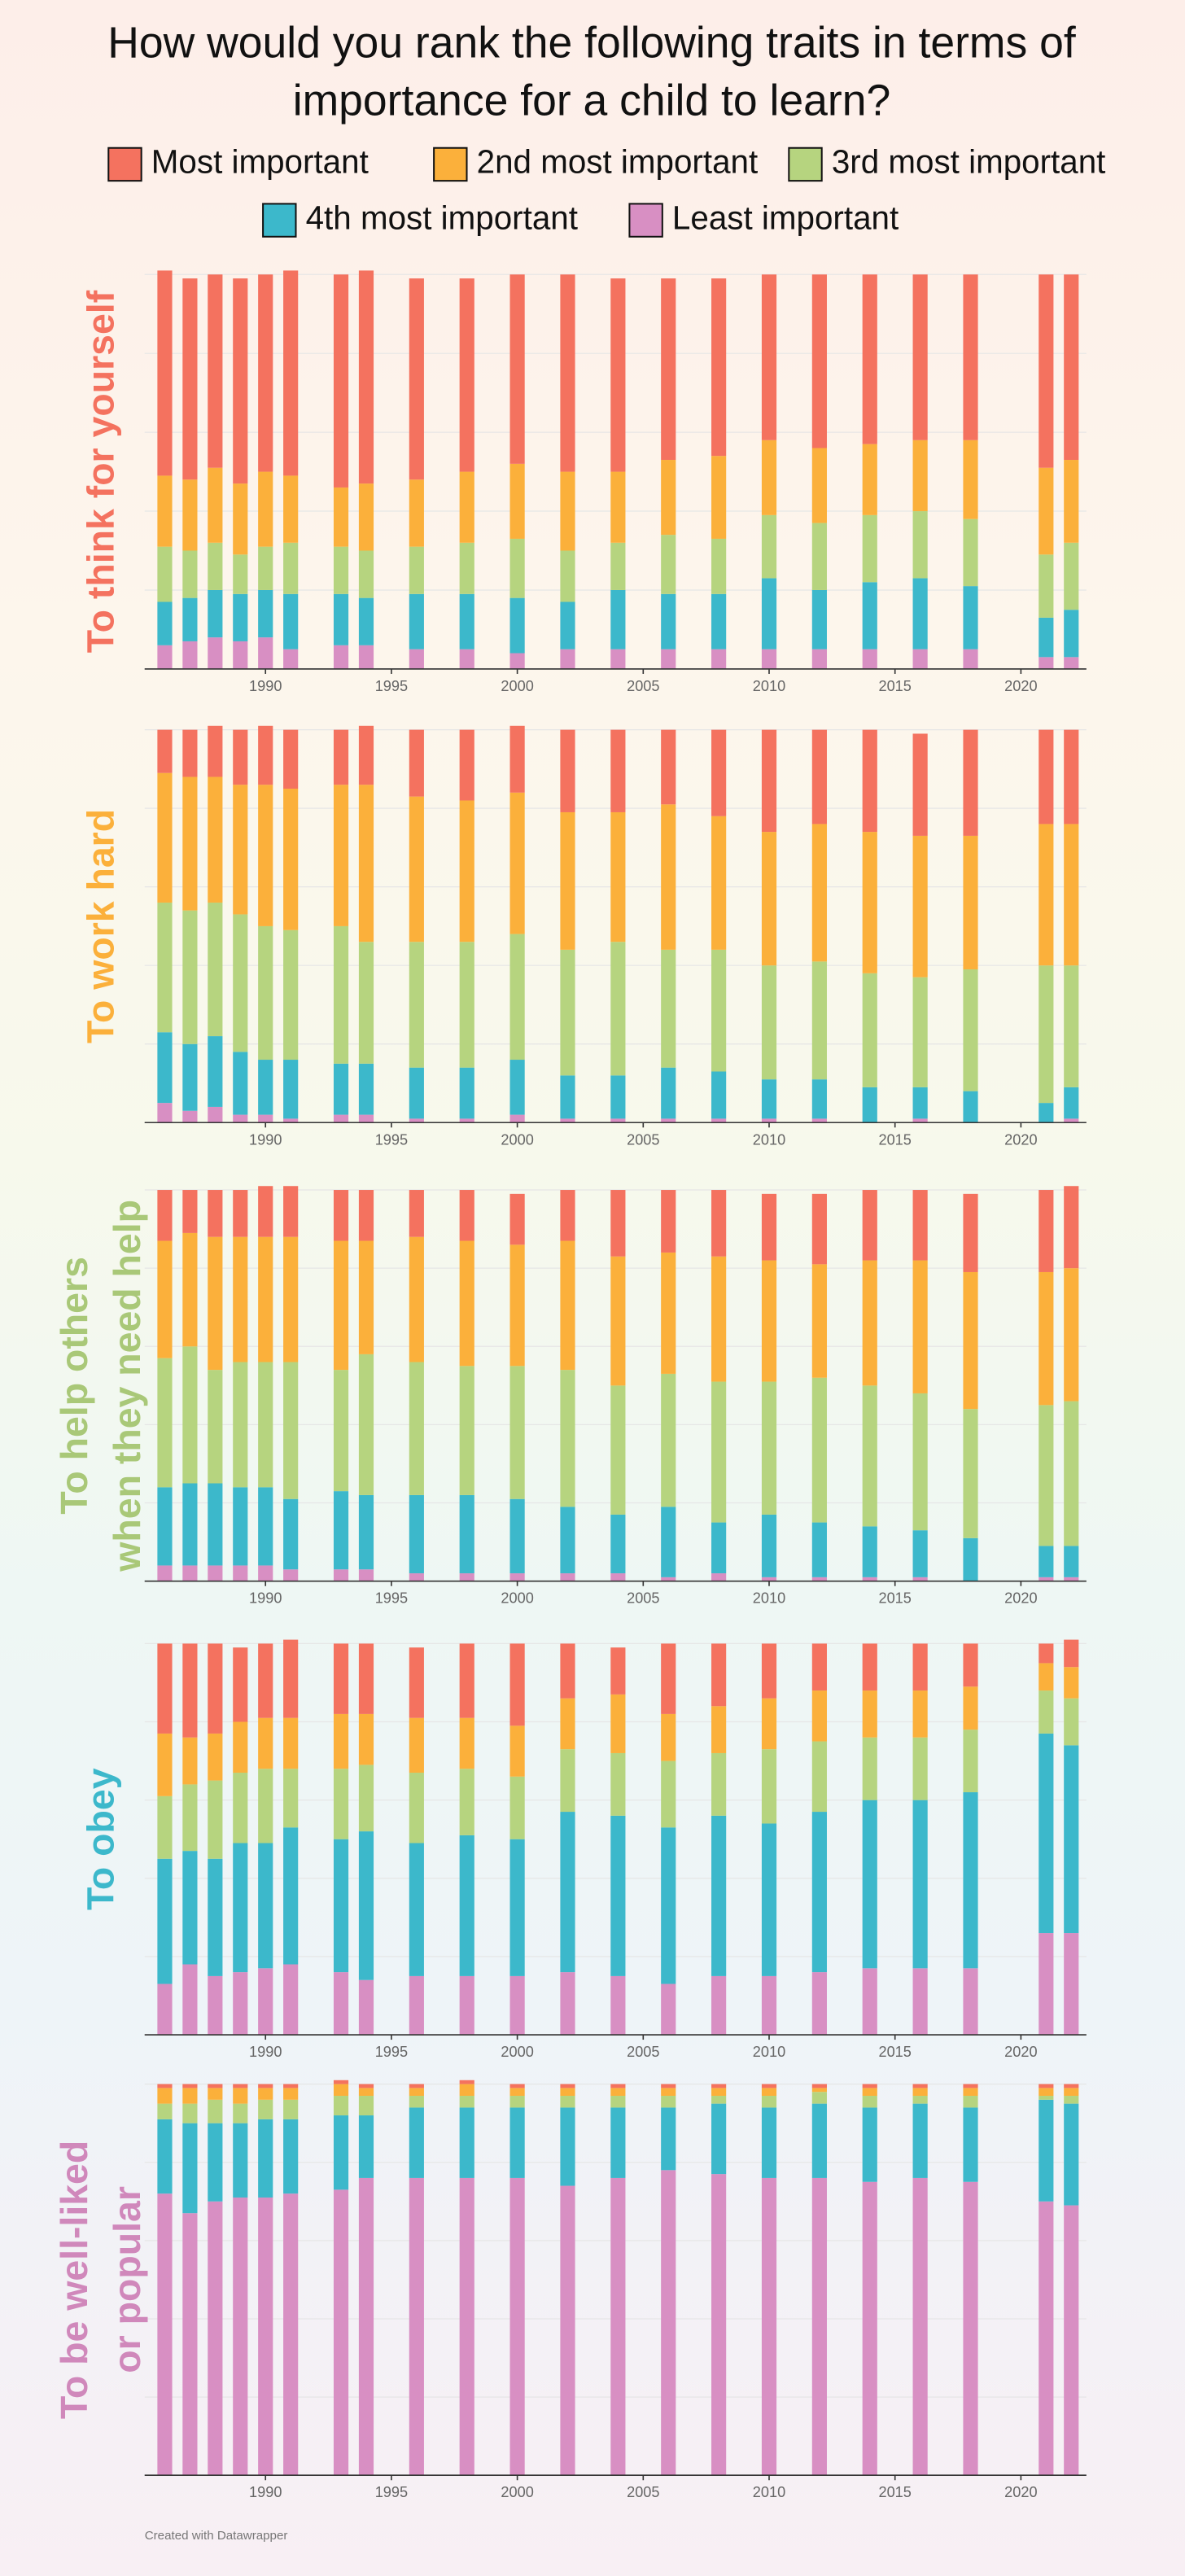  Describe the element at coordinates (618, 162) in the screenshot. I see `legend-label: 2nd most important` at that location.